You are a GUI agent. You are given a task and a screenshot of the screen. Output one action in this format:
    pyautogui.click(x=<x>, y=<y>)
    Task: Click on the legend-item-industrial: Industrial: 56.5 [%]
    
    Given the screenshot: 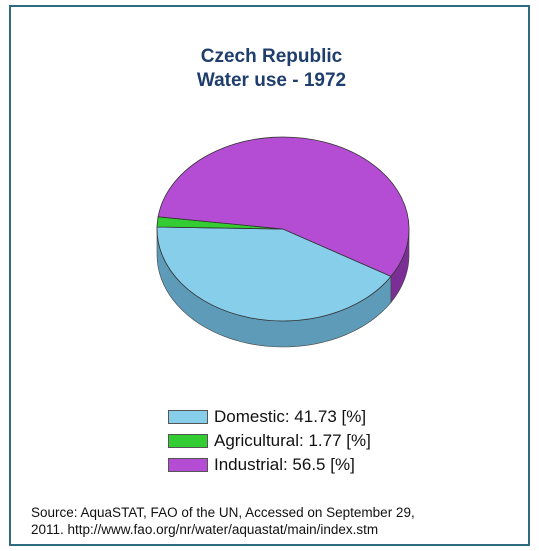 What is the action you would take?
    pyautogui.click(x=269, y=465)
    